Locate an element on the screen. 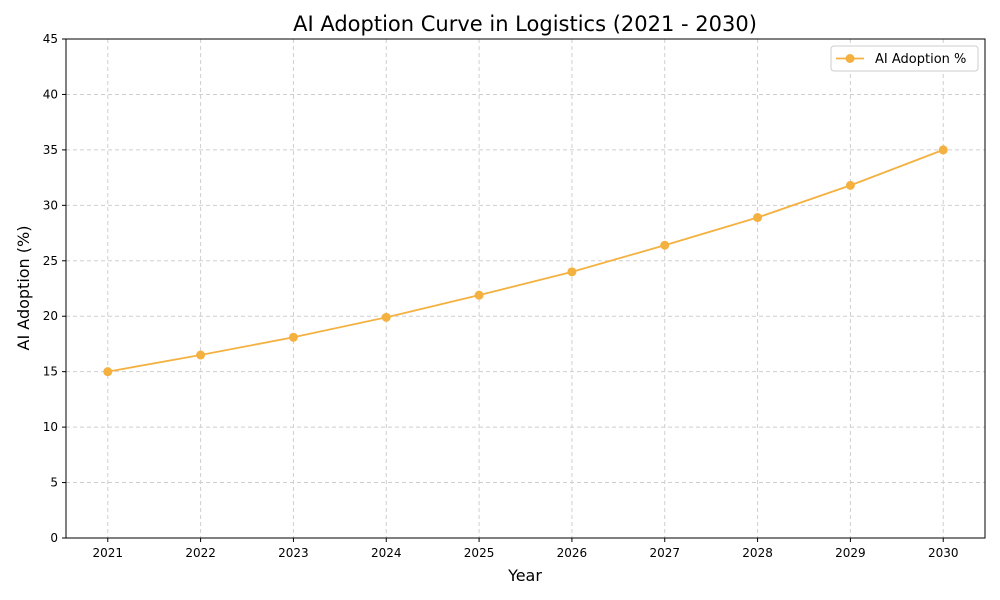 Image resolution: width=1000 pixels, height=600 pixels. x-tick-label: 2025 is located at coordinates (479, 553).